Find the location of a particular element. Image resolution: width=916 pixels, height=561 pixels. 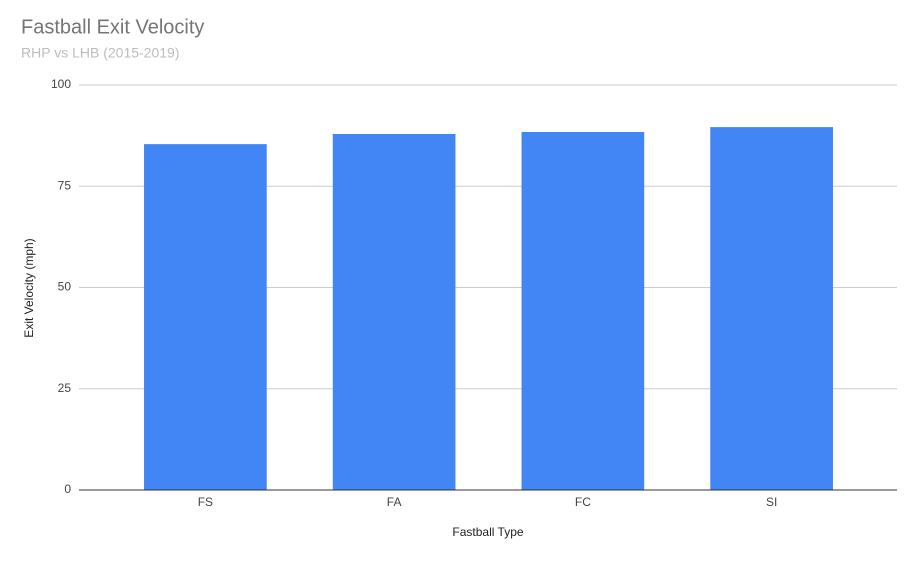

y-axis-label: Exit Velocity (mph) is located at coordinates (29, 287).